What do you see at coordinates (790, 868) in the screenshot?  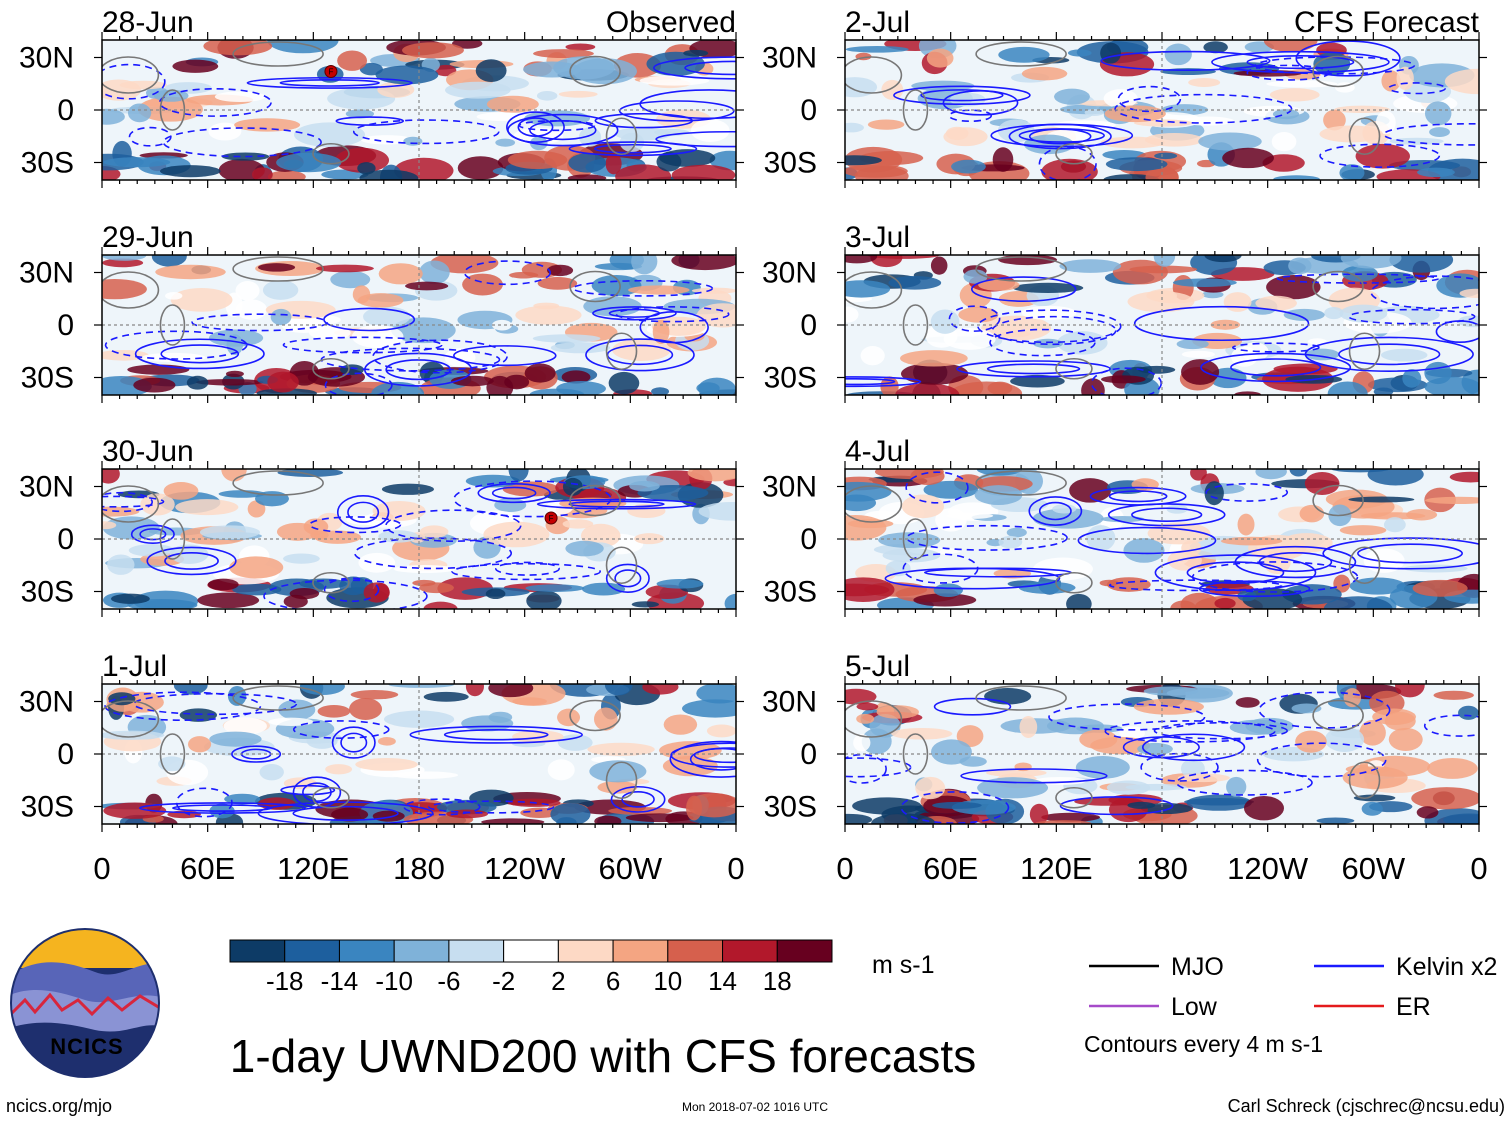 I see `x-axis-labels: 0 60E 120E 180 120W 60W 0 0 60E 120E 180 120W 60W 0` at bounding box center [790, 868].